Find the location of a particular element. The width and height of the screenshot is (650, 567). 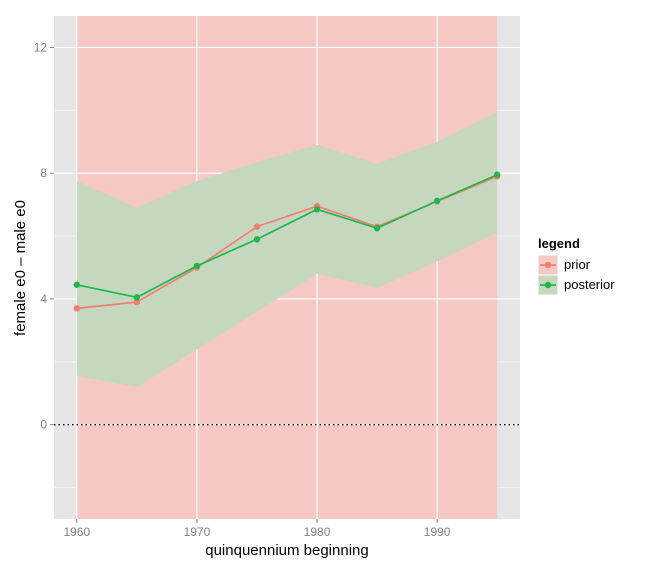

y-axis-title: female e0 – male e0 is located at coordinates (20, 268).